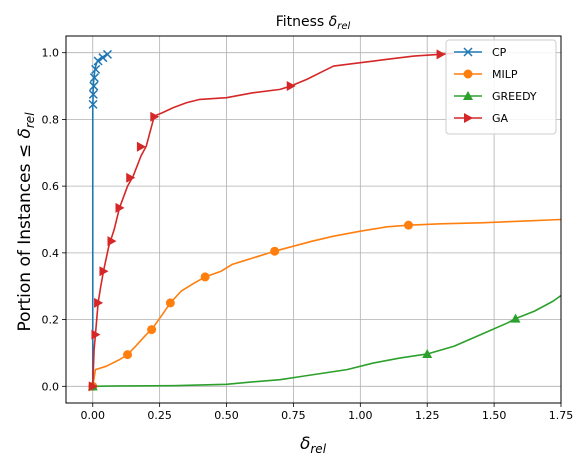 The image size is (586, 459). What do you see at coordinates (427, 415) in the screenshot?
I see `x-tick-label: 1.25` at bounding box center [427, 415].